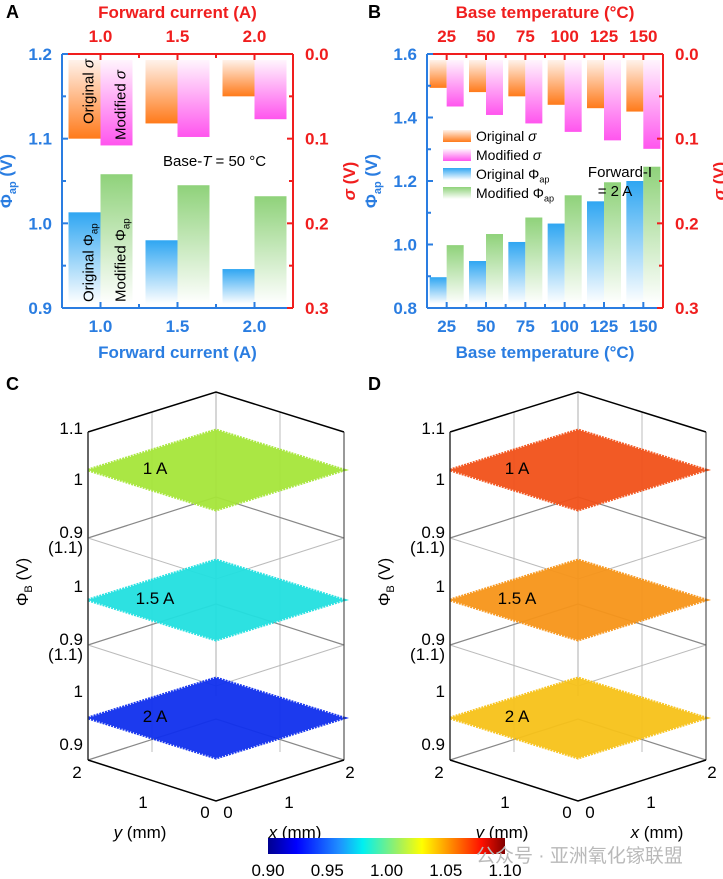 Image resolution: width=723 pixels, height=879 pixels. I want to click on panel-label-c: C, so click(12, 384).